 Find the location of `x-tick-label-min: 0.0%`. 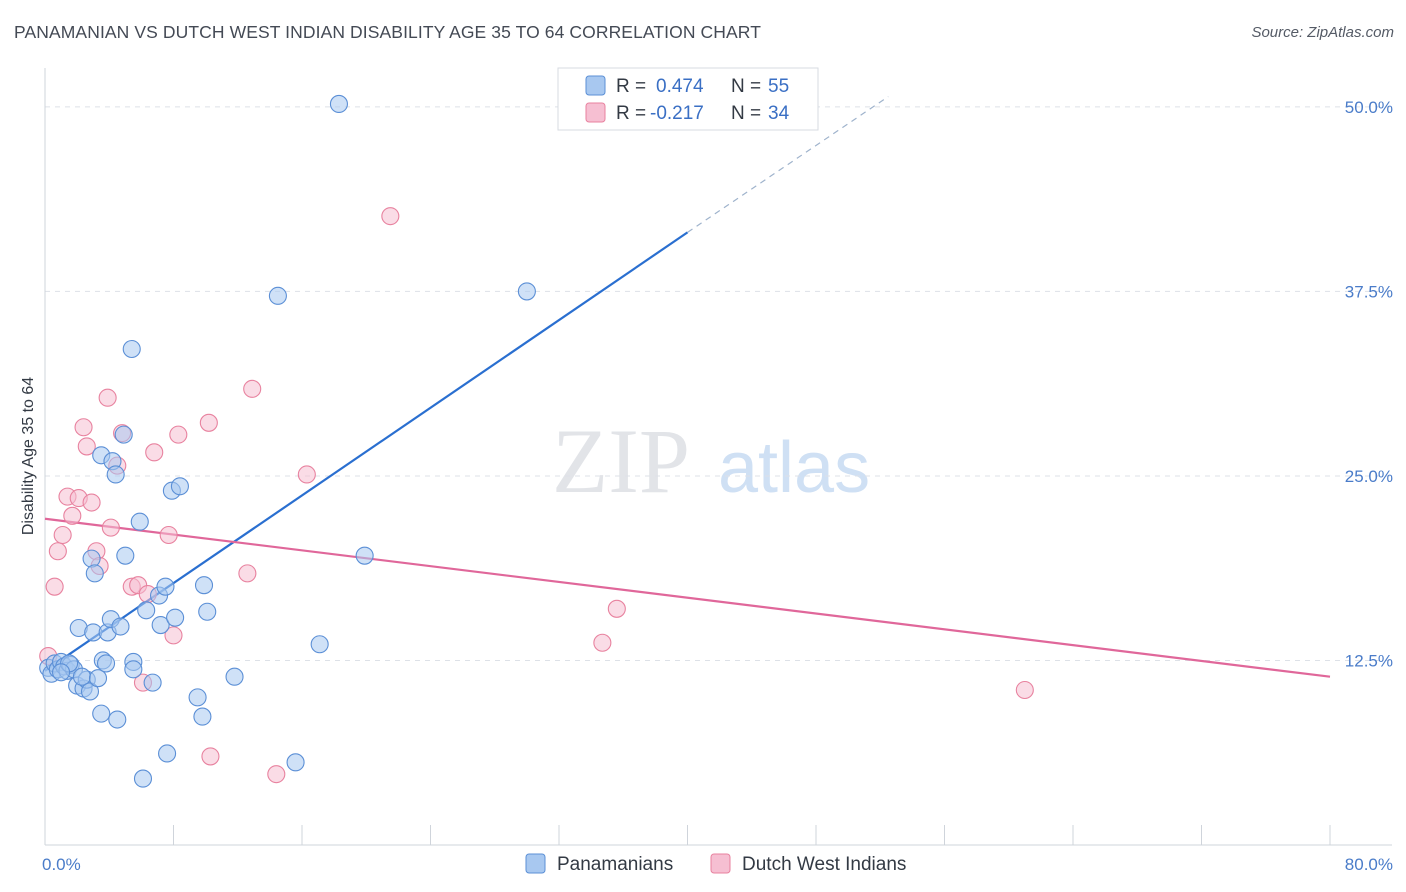

x-tick-label-min: 0.0% is located at coordinates (61, 864).